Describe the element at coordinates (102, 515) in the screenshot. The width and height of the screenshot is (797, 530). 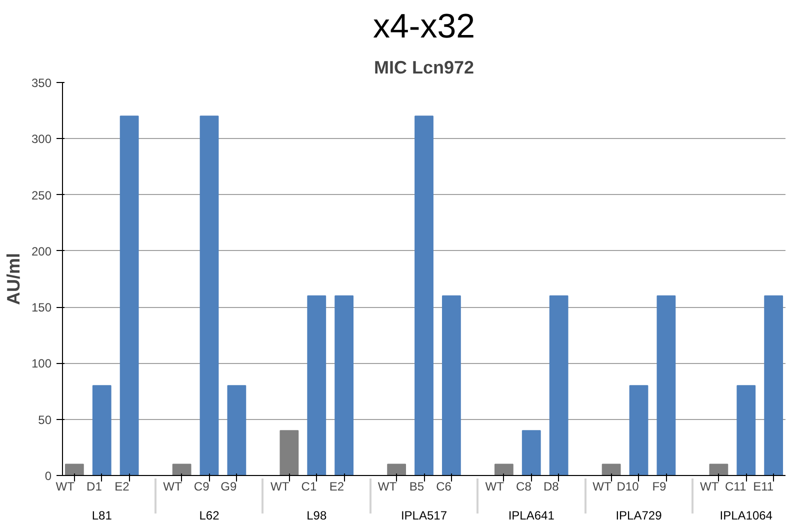
I see `text: L81` at that location.